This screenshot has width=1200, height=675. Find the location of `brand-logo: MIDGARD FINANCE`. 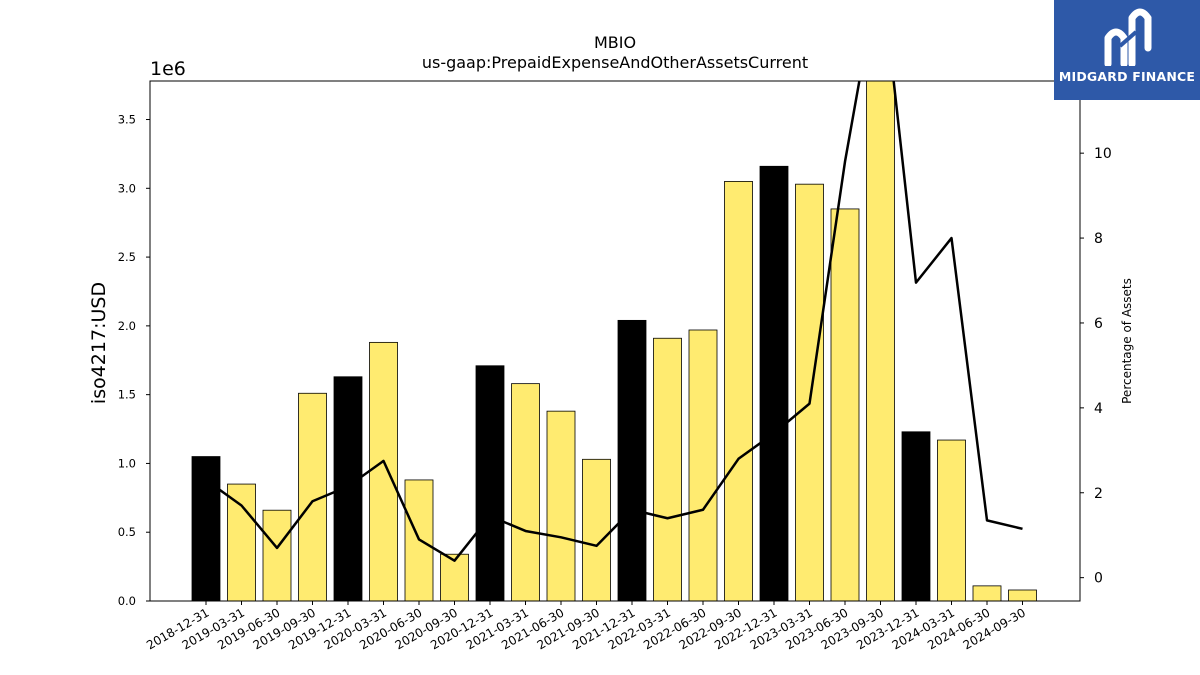

brand-logo: MIDGARD FINANCE is located at coordinates (1127, 50).